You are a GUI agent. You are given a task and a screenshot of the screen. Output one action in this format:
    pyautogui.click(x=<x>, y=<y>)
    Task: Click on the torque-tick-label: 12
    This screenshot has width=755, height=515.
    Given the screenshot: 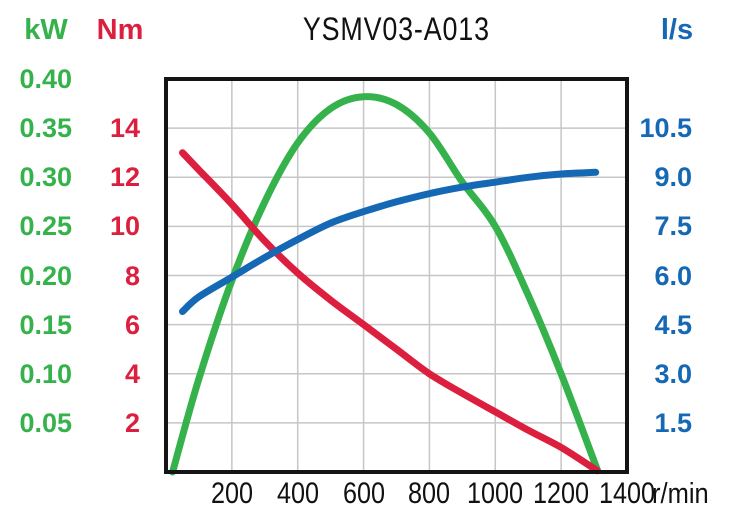 What is the action you would take?
    pyautogui.click(x=124, y=177)
    